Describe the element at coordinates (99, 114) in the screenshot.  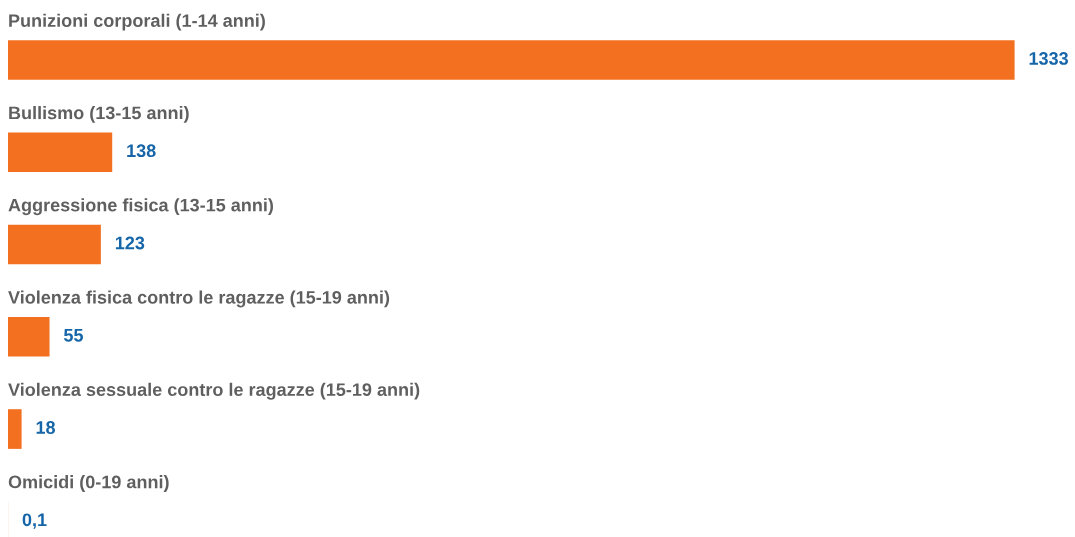
I see `y-tick-label: Bullismo (13-15 anni)` at that location.